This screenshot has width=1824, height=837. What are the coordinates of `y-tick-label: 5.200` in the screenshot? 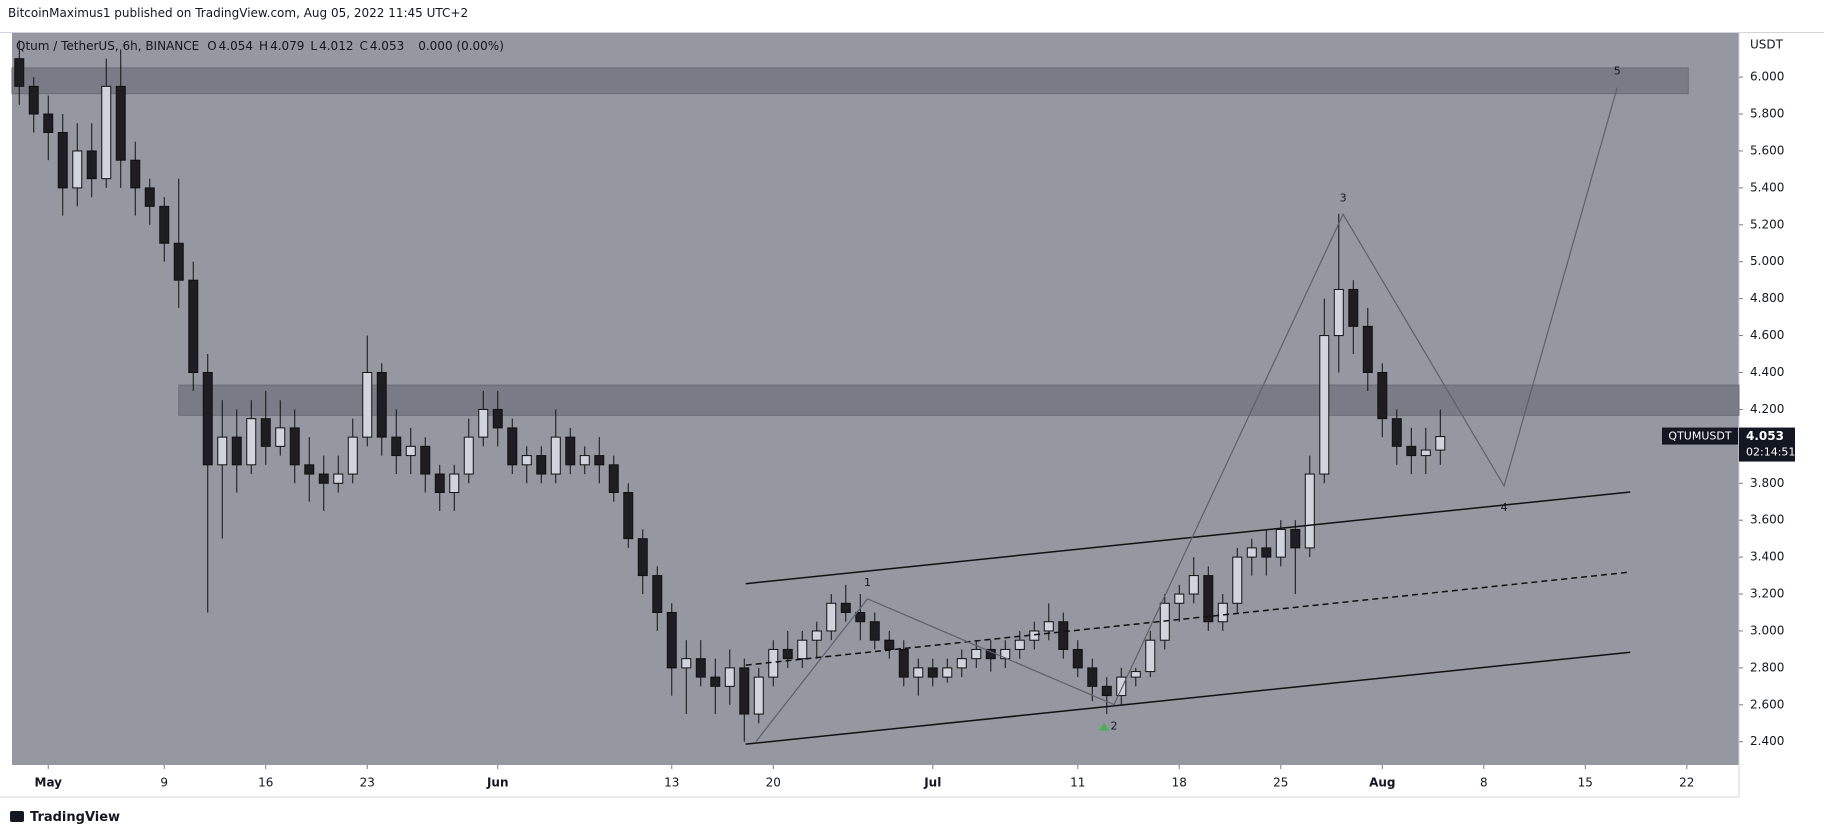 It's located at (1767, 224).